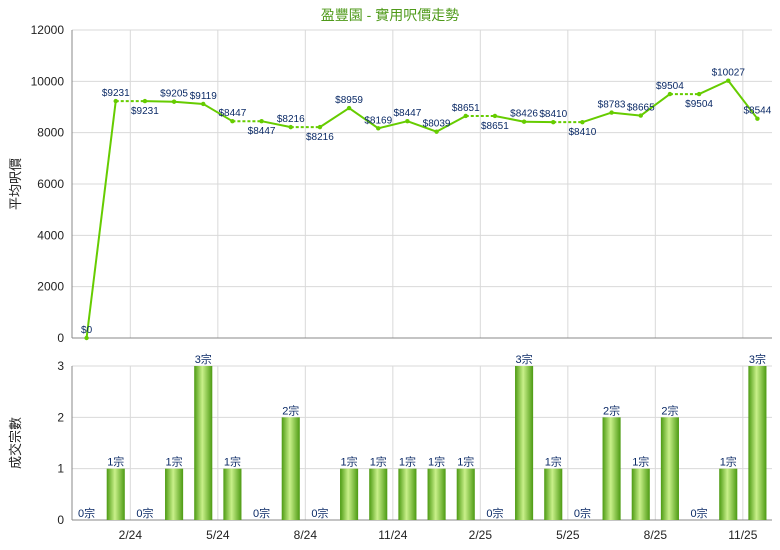 The image size is (780, 550). What do you see at coordinates (48, 81) in the screenshot?
I see `price-ytick: 10000` at bounding box center [48, 81].